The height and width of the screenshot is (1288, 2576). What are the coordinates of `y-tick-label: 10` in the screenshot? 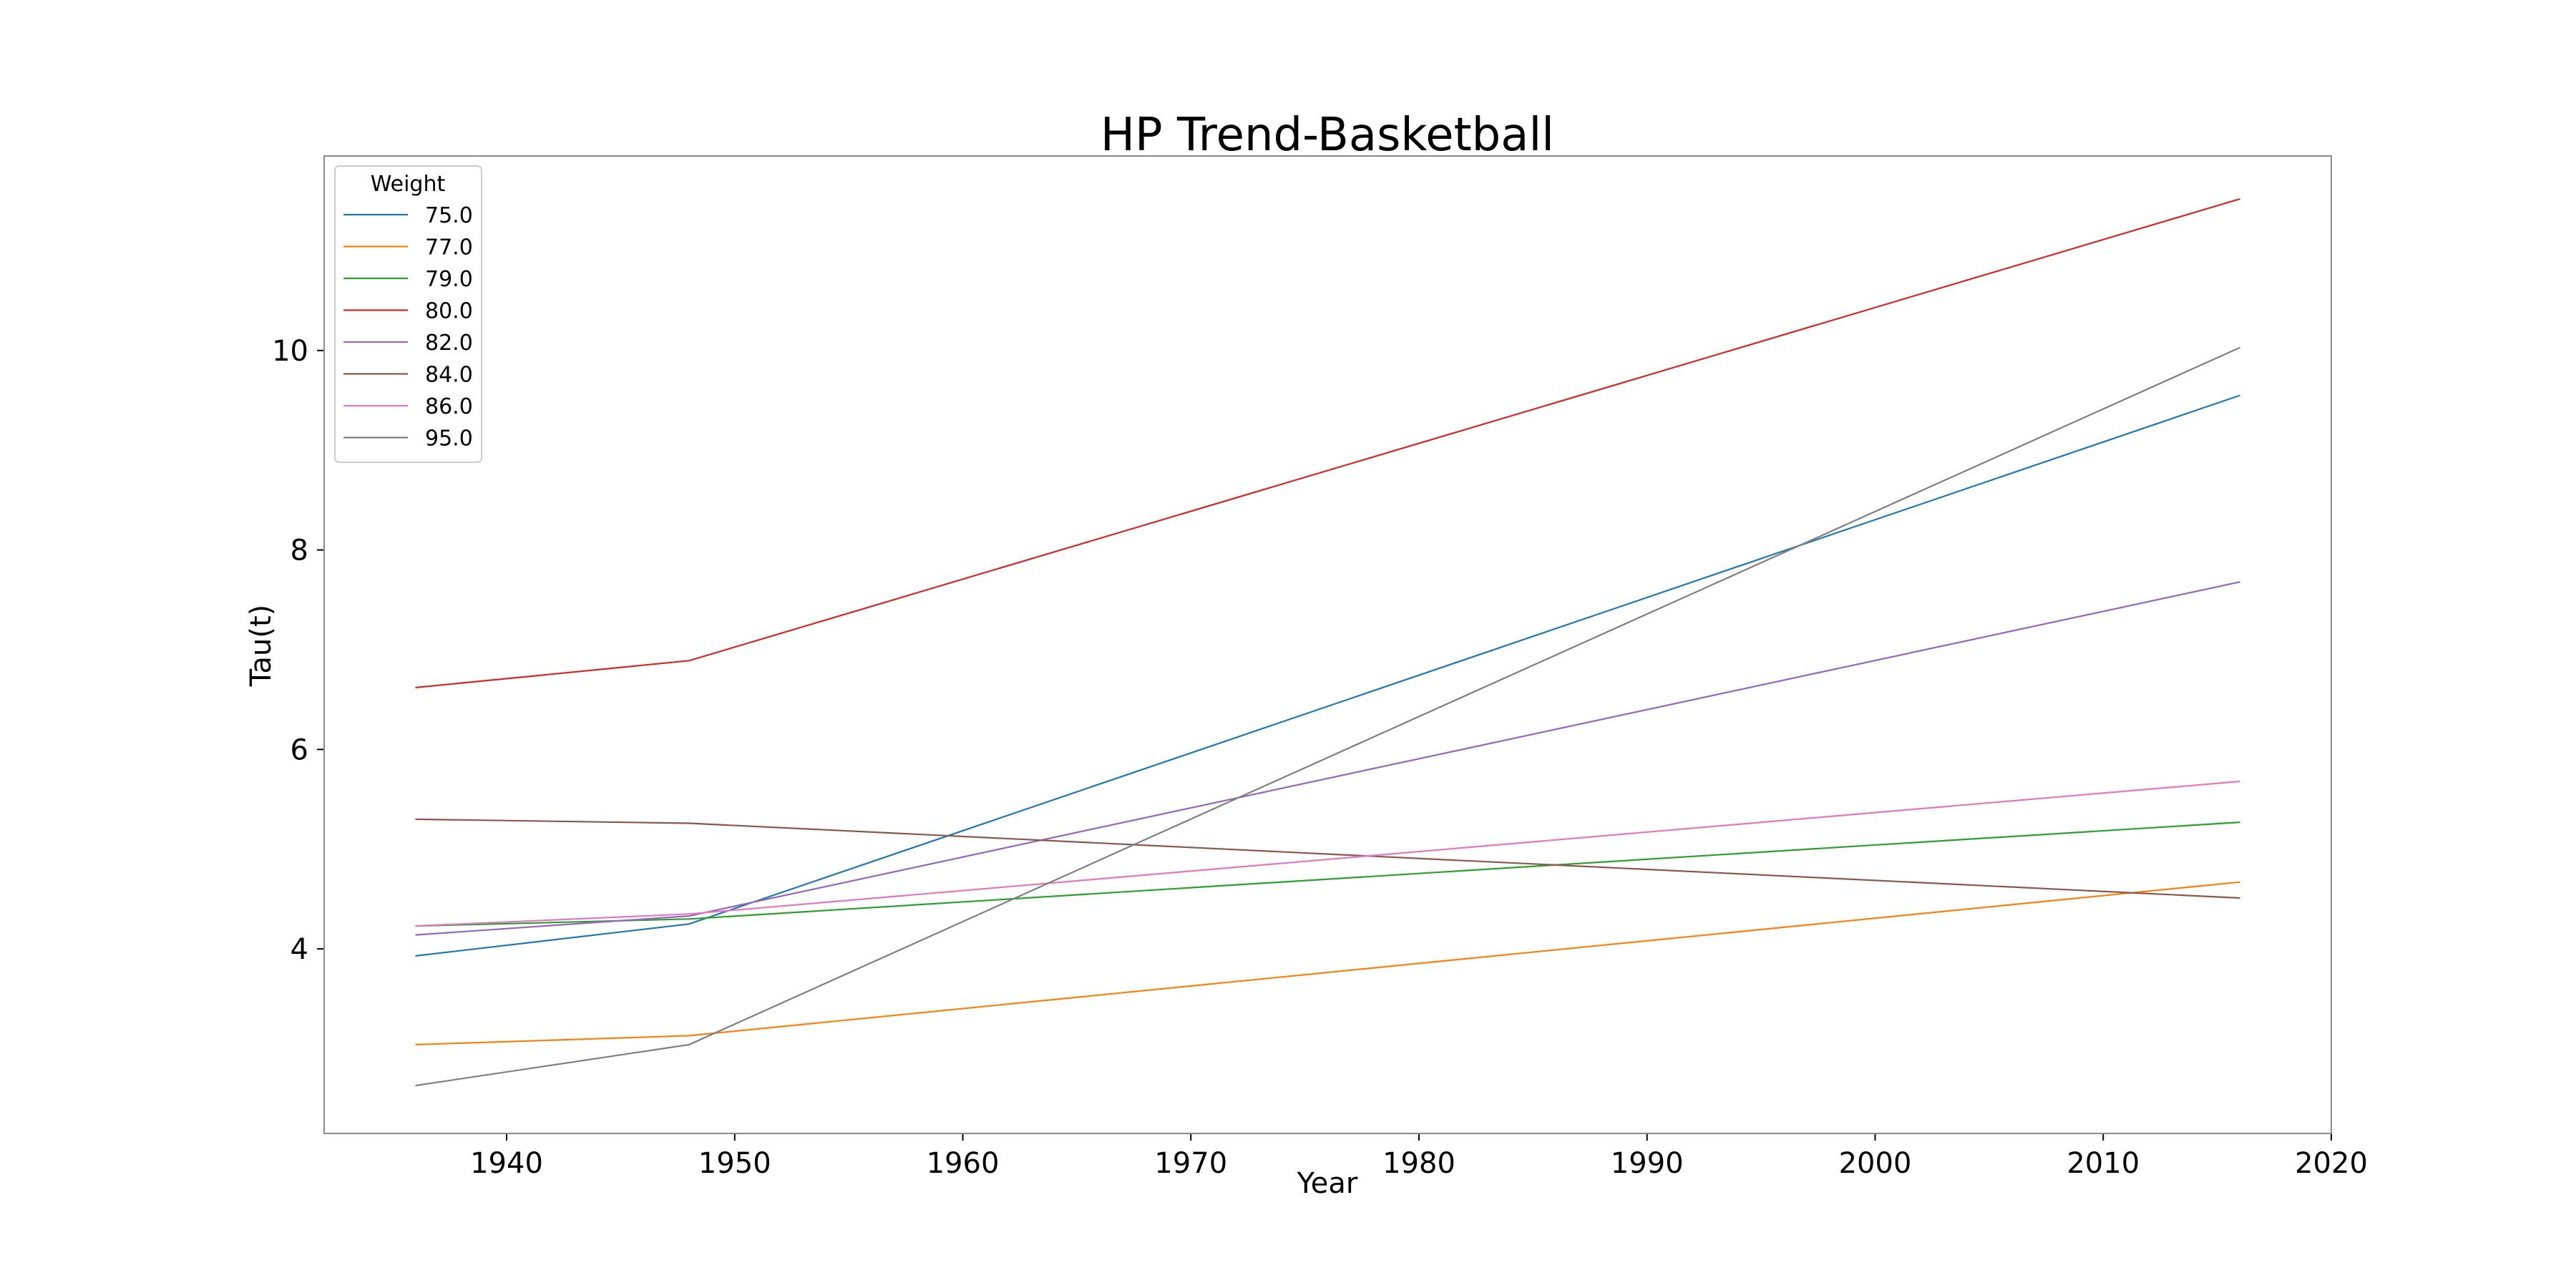 It's located at (290, 351).